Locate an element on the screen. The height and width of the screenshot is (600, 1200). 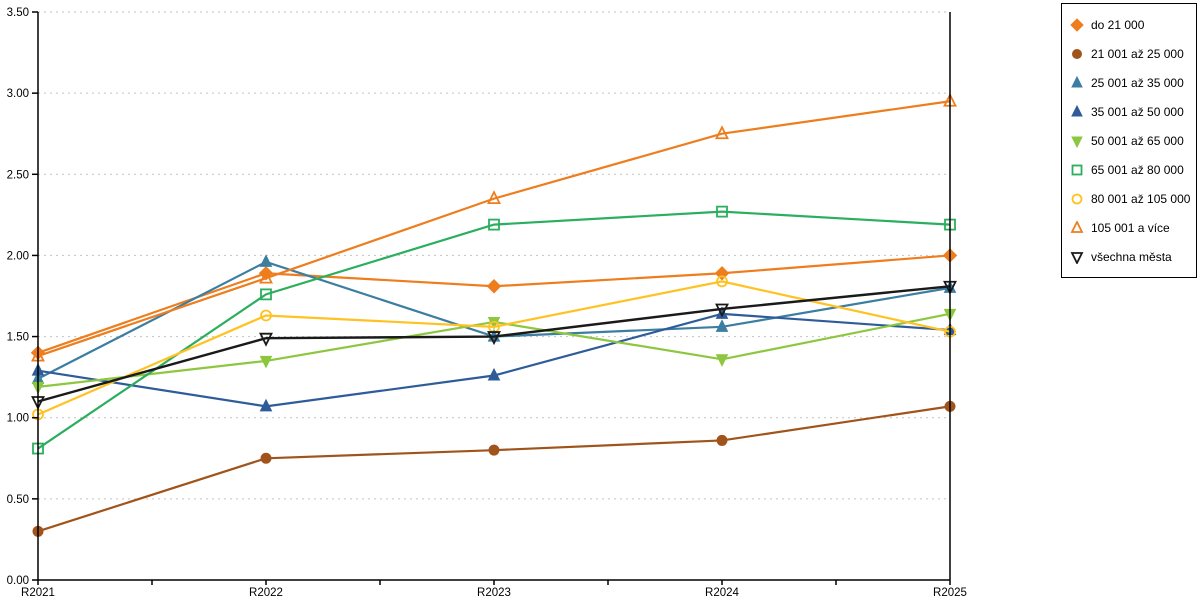
svg-text: 1.00 is located at coordinates (18, 419).